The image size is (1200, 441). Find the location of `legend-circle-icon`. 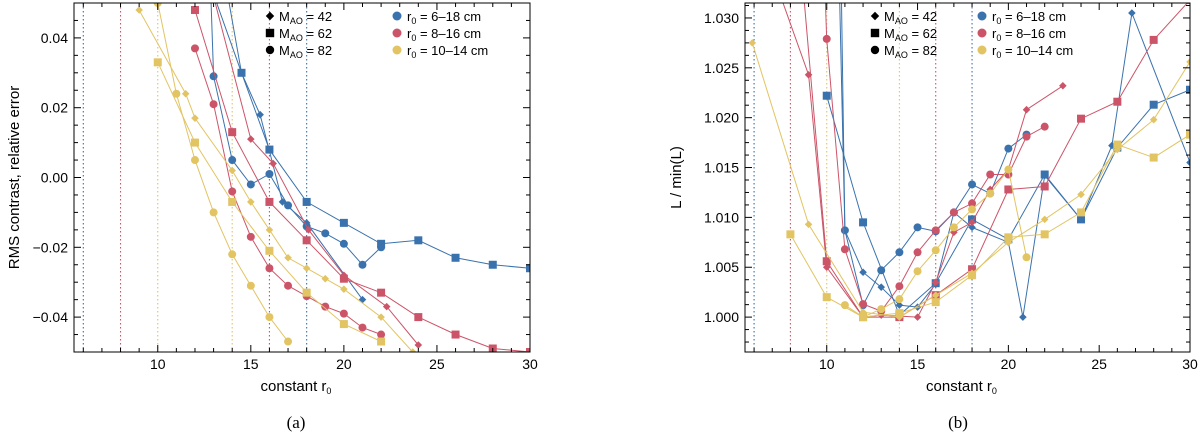

legend-circle-icon is located at coordinates (270, 50).